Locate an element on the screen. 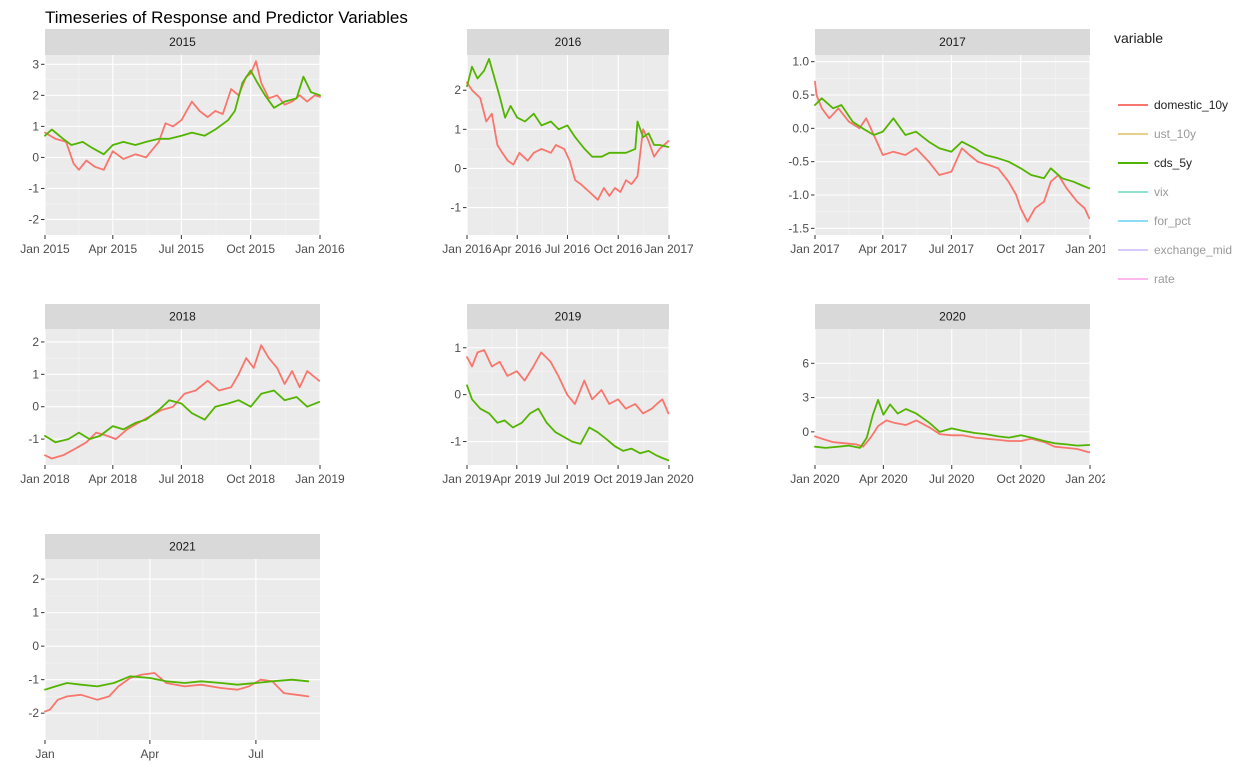 The image size is (1253, 777). legend-label: exchange_mid is located at coordinates (1193, 249).